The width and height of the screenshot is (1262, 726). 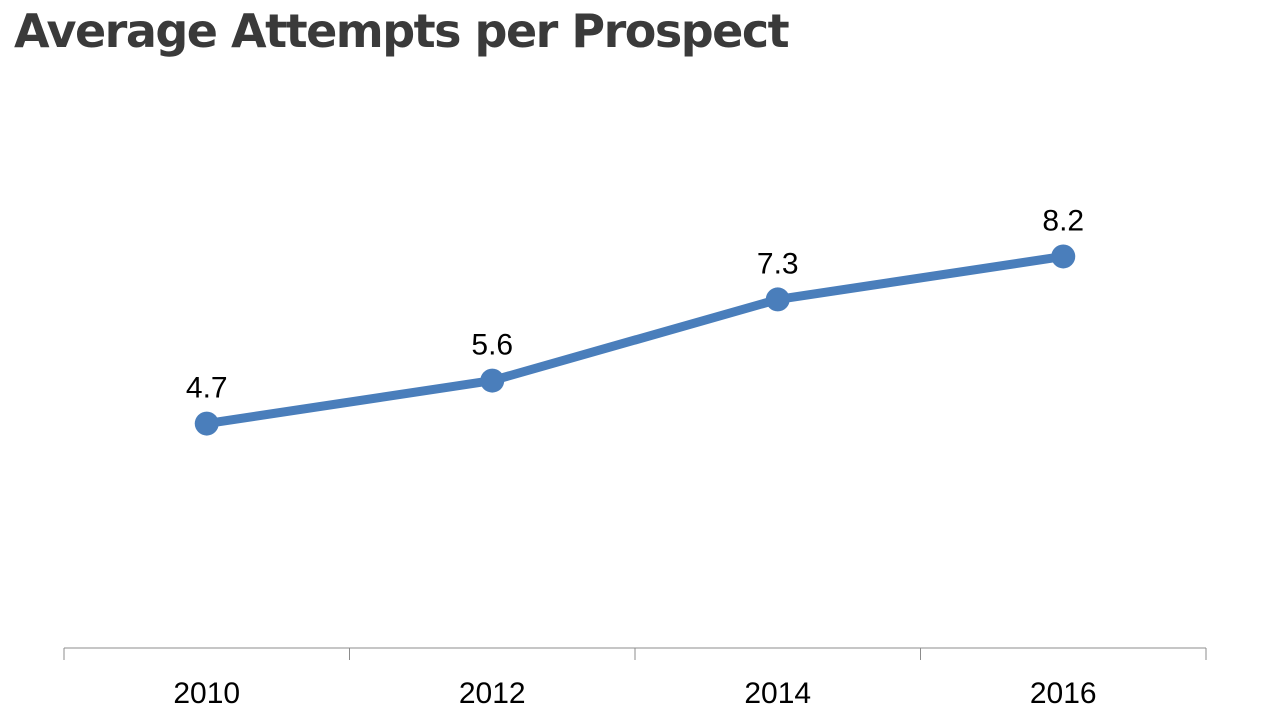 I want to click on x-axis-tick-labels: 2010 2012 2014 2016, so click(x=634, y=693).